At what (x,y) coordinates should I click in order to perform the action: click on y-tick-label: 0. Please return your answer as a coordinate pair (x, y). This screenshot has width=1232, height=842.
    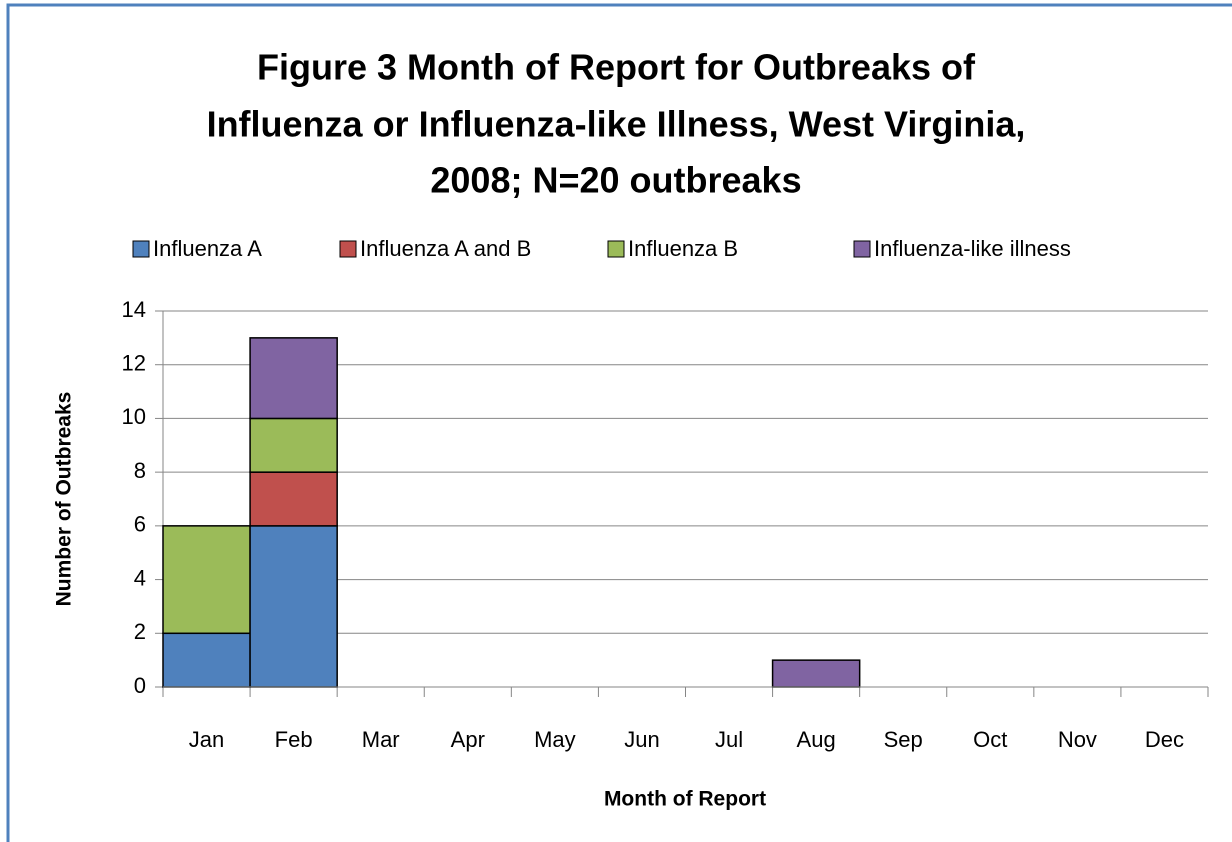
    Looking at the image, I should click on (140, 685).